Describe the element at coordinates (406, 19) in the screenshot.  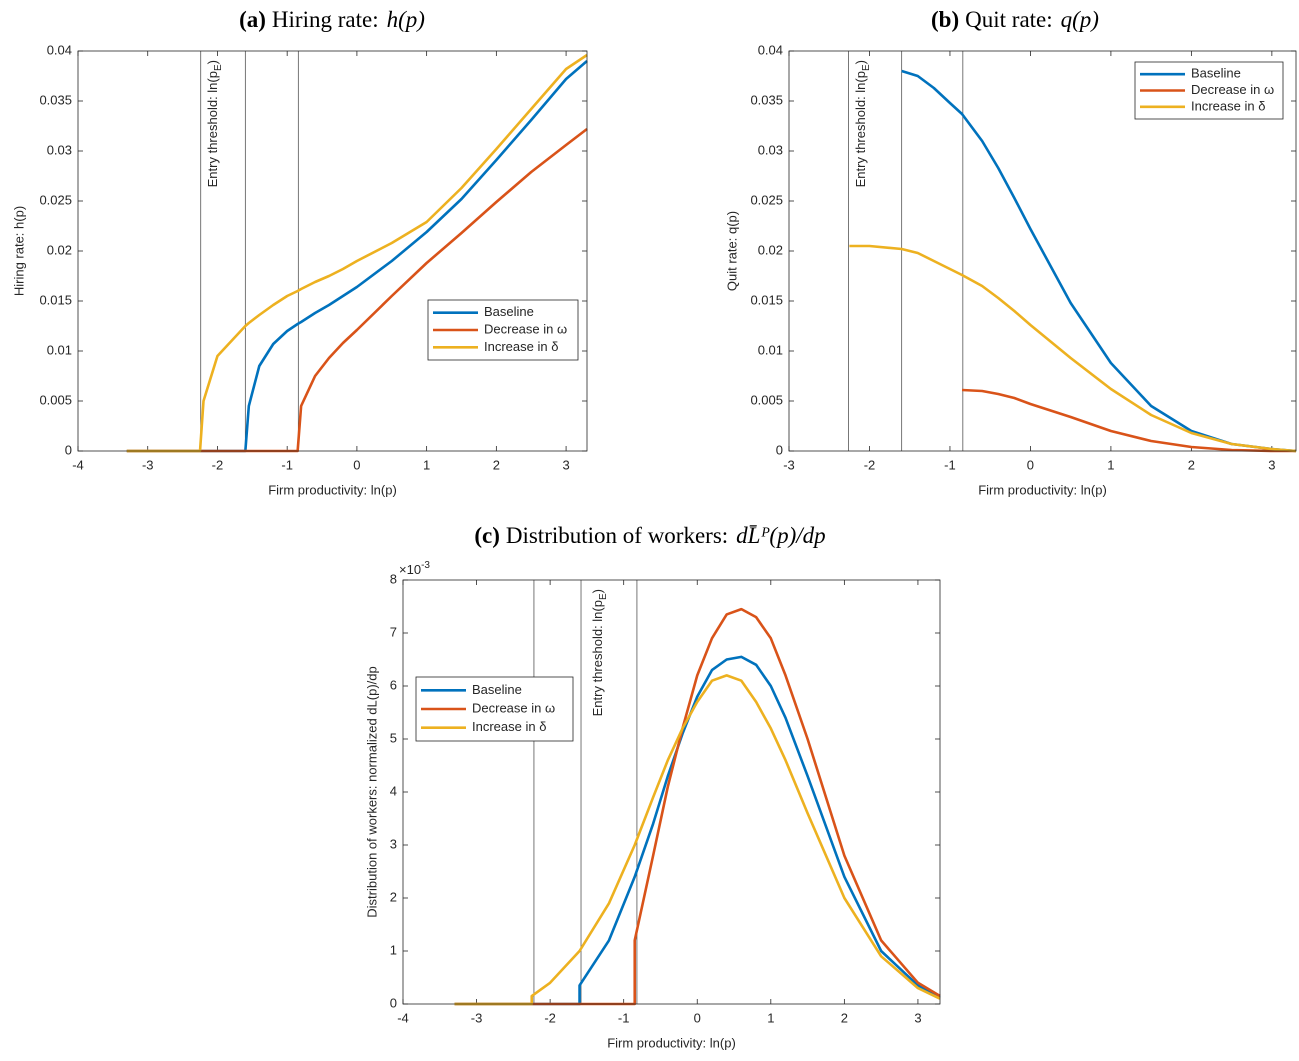
I see `title-math: h(p)` at that location.